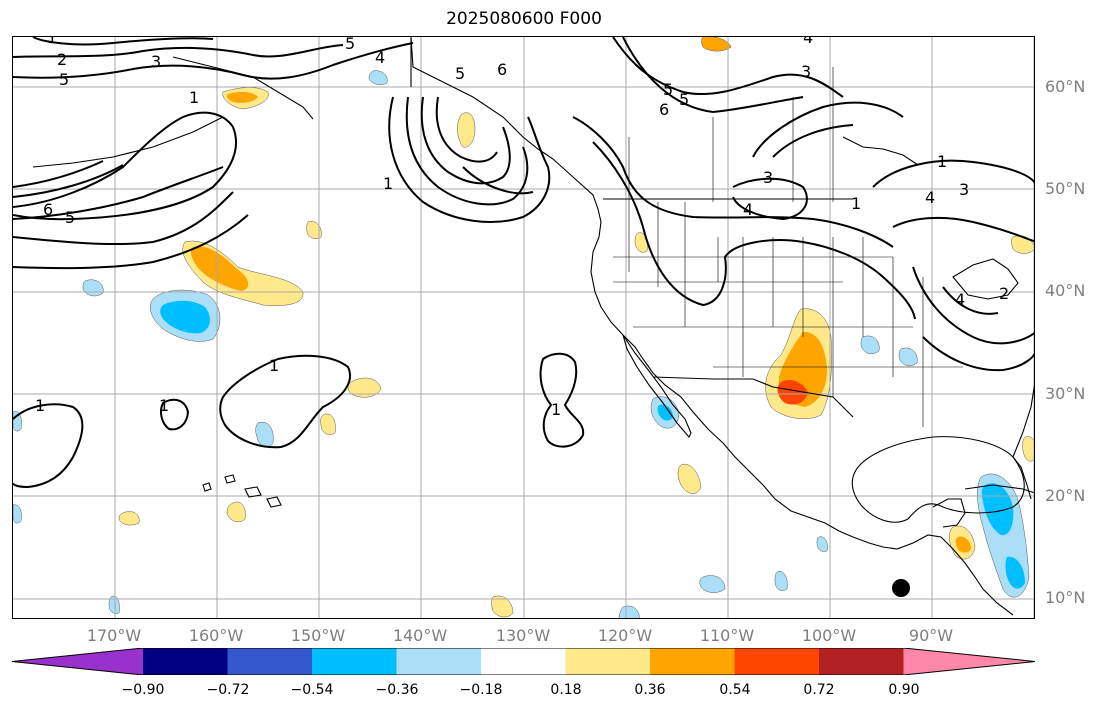 The height and width of the screenshot is (712, 1105). What do you see at coordinates (727, 635) in the screenshot?
I see `lon-label: 110°W` at bounding box center [727, 635].